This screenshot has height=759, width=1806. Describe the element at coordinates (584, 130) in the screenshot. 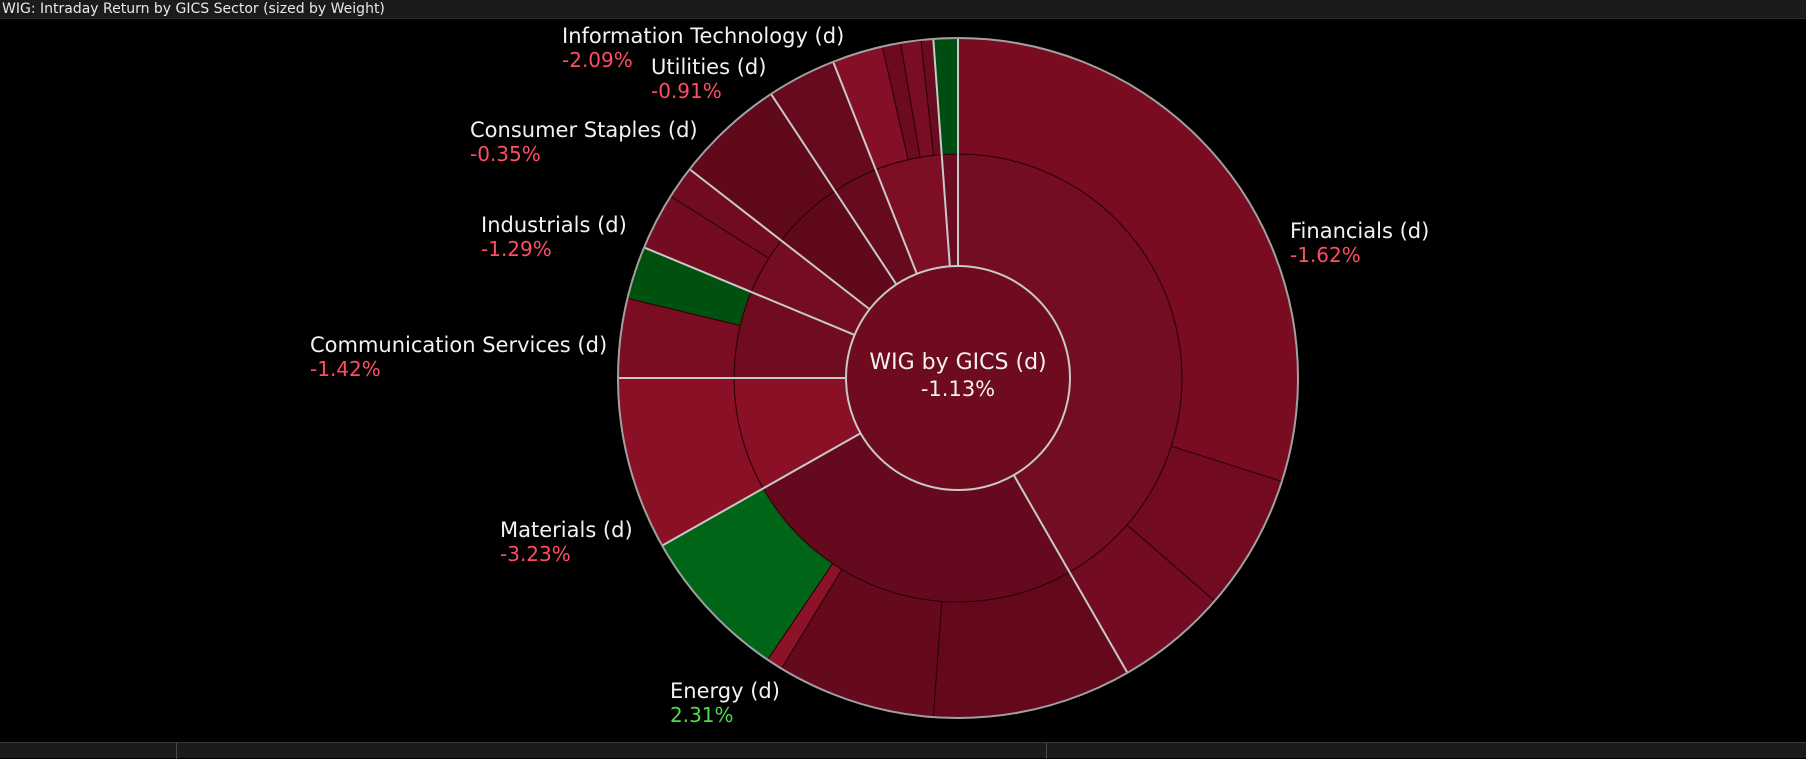

I see `label-consumer-staples-name: Consumer Staples (d)` at that location.